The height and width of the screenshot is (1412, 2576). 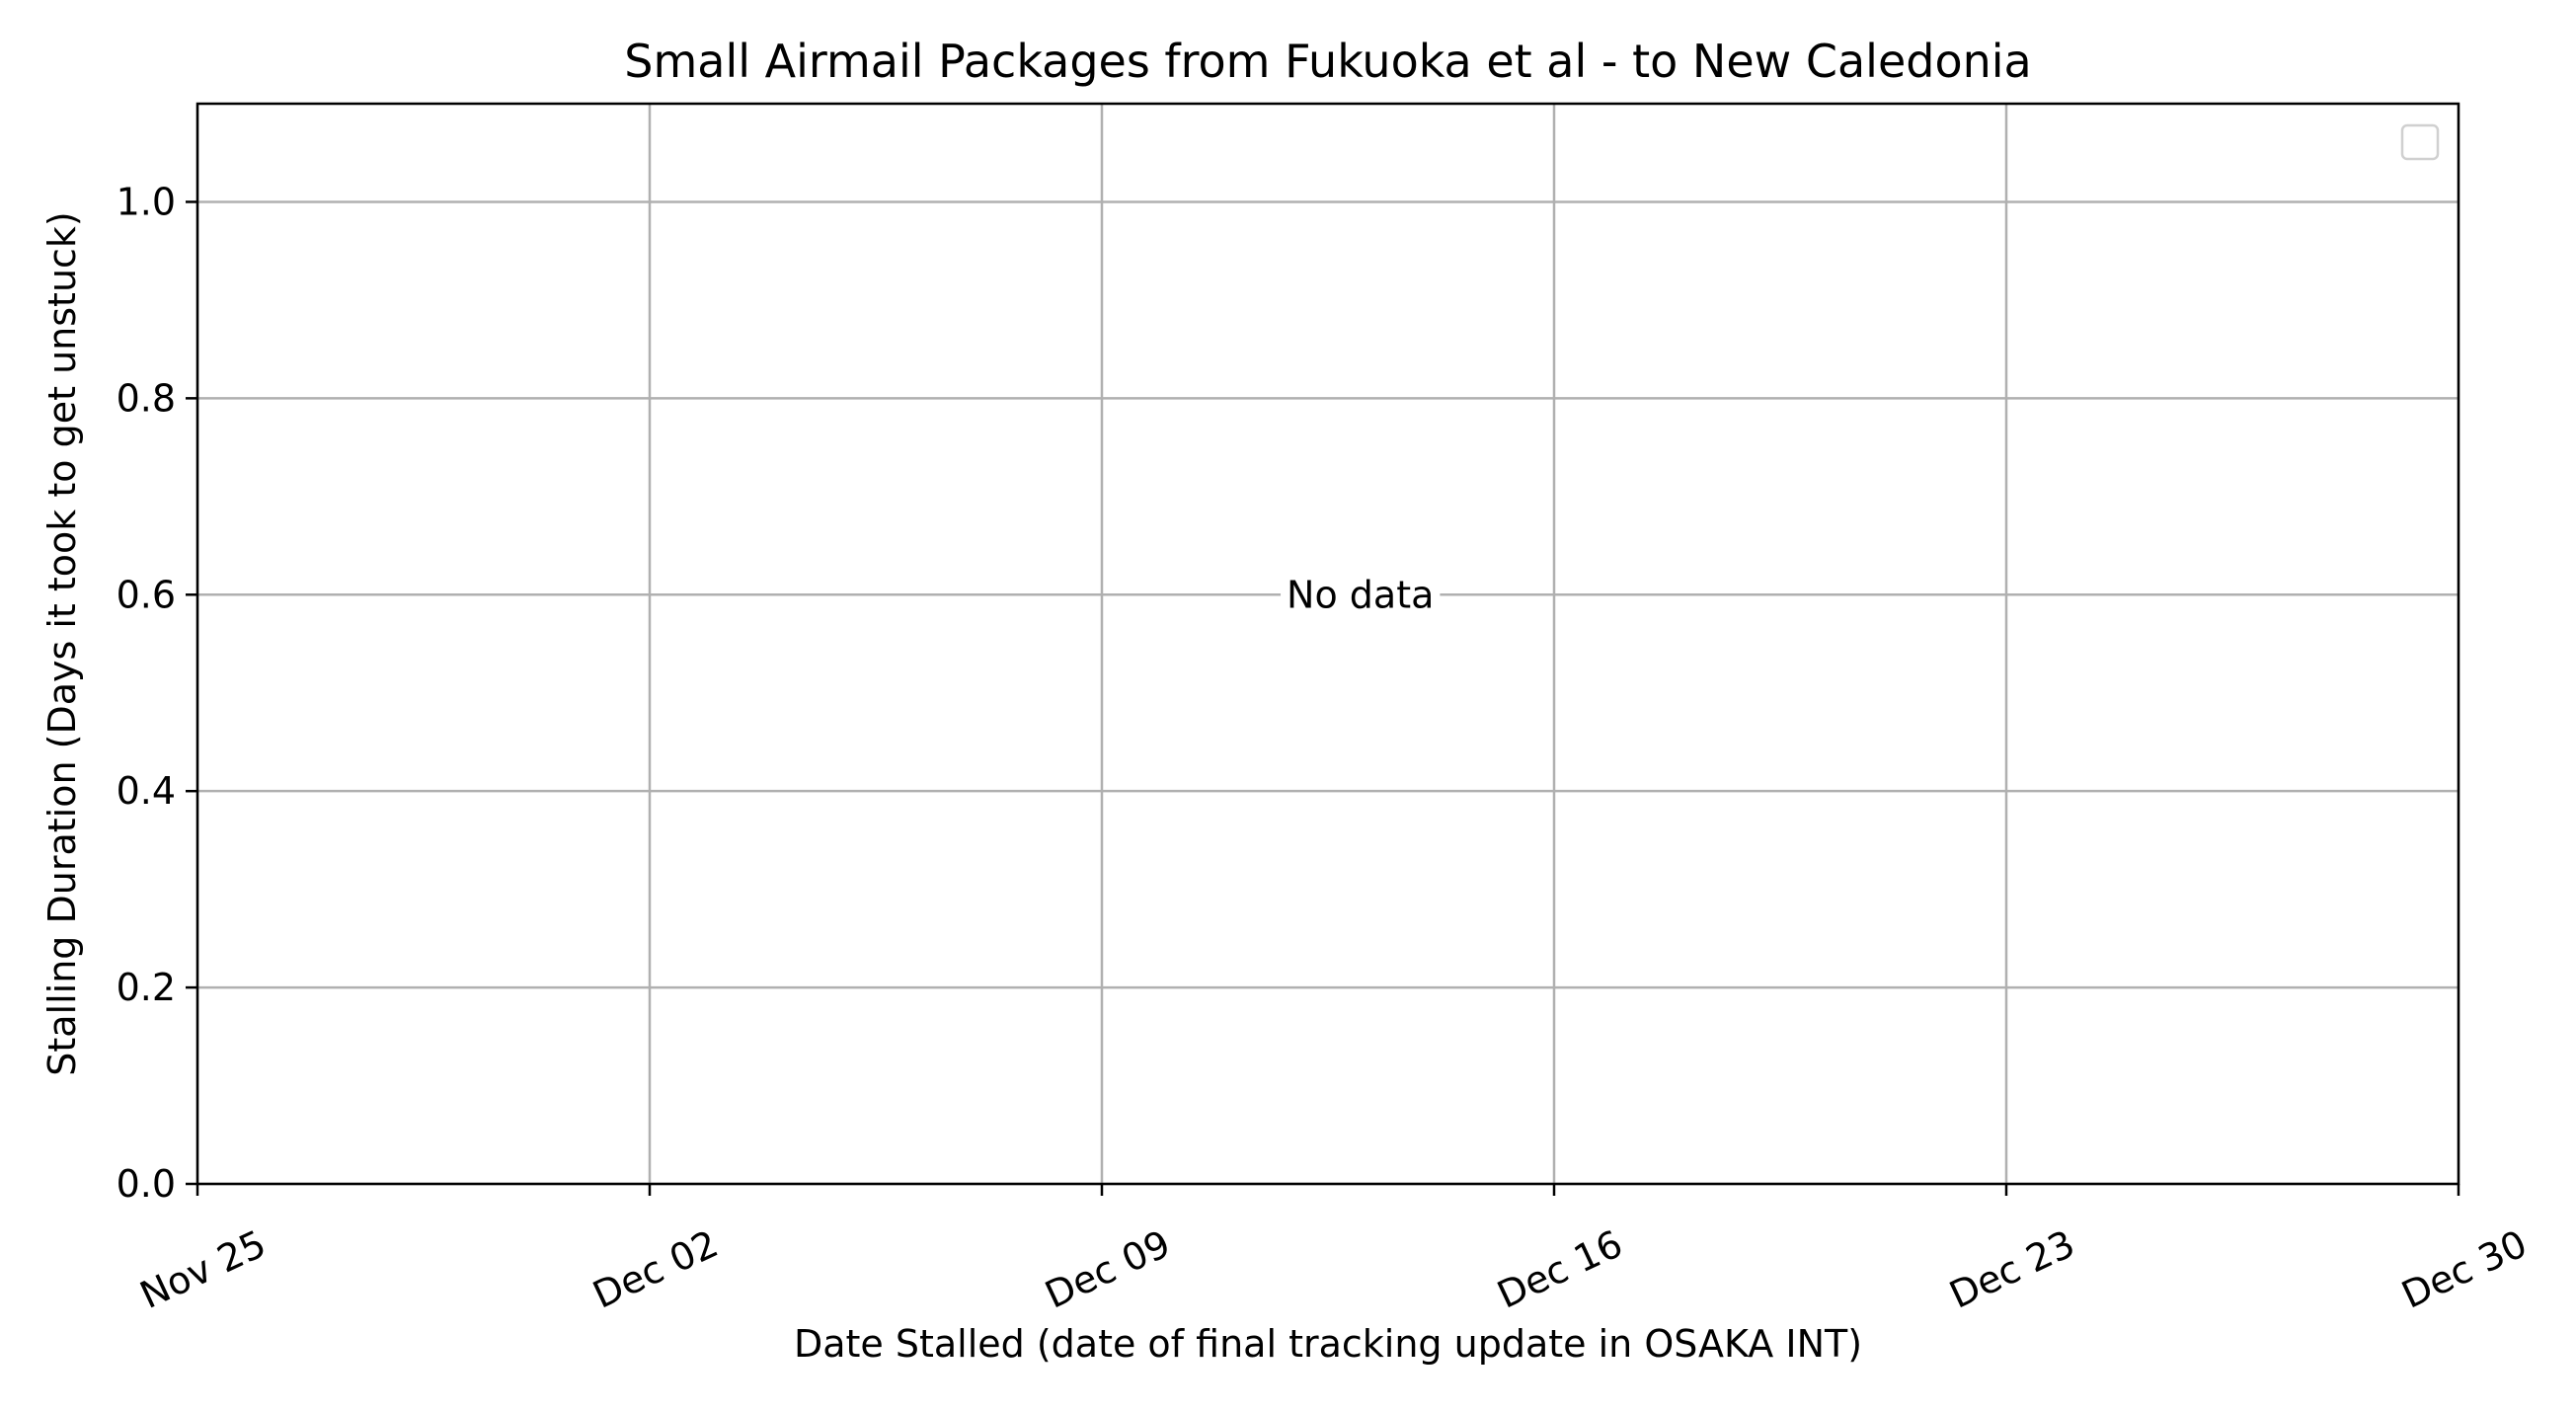 What do you see at coordinates (146, 202) in the screenshot?
I see `y-tick-label: 1.0` at bounding box center [146, 202].